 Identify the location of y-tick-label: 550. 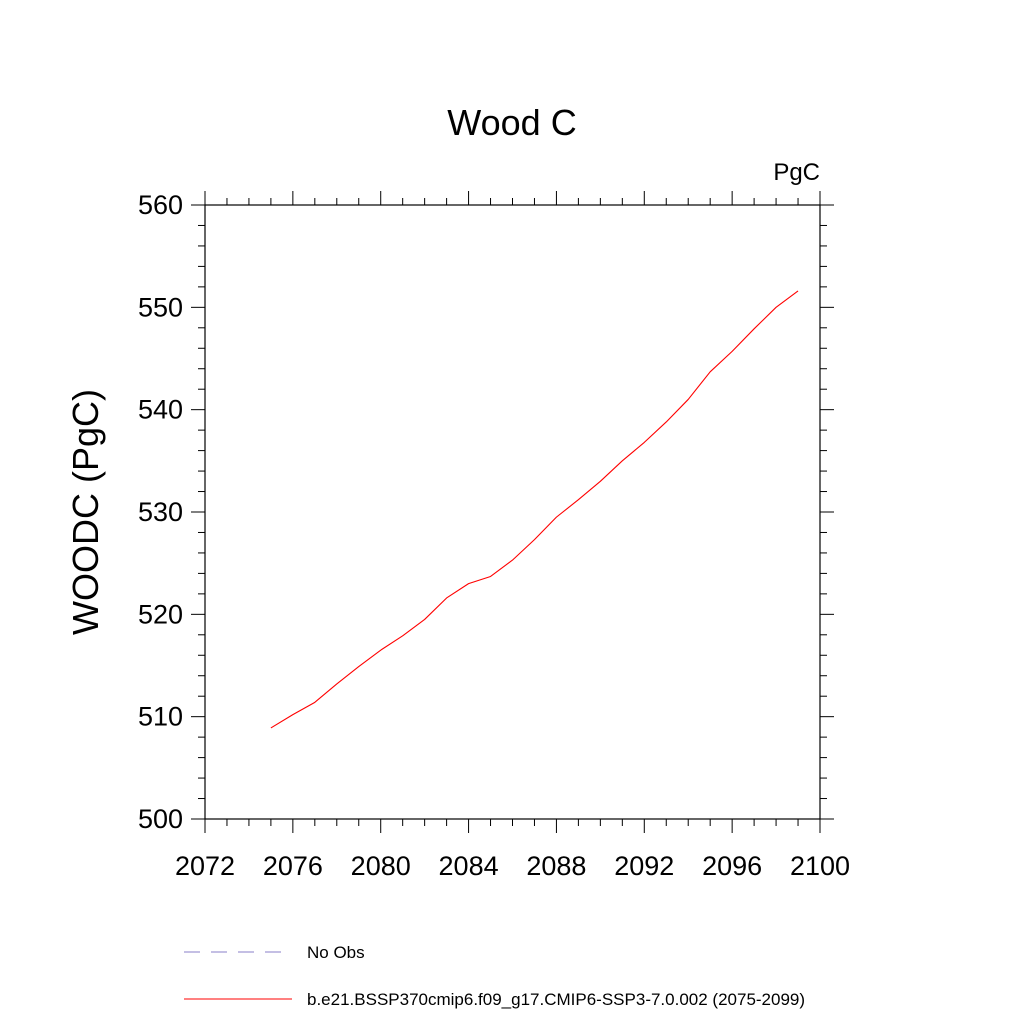
(160, 307).